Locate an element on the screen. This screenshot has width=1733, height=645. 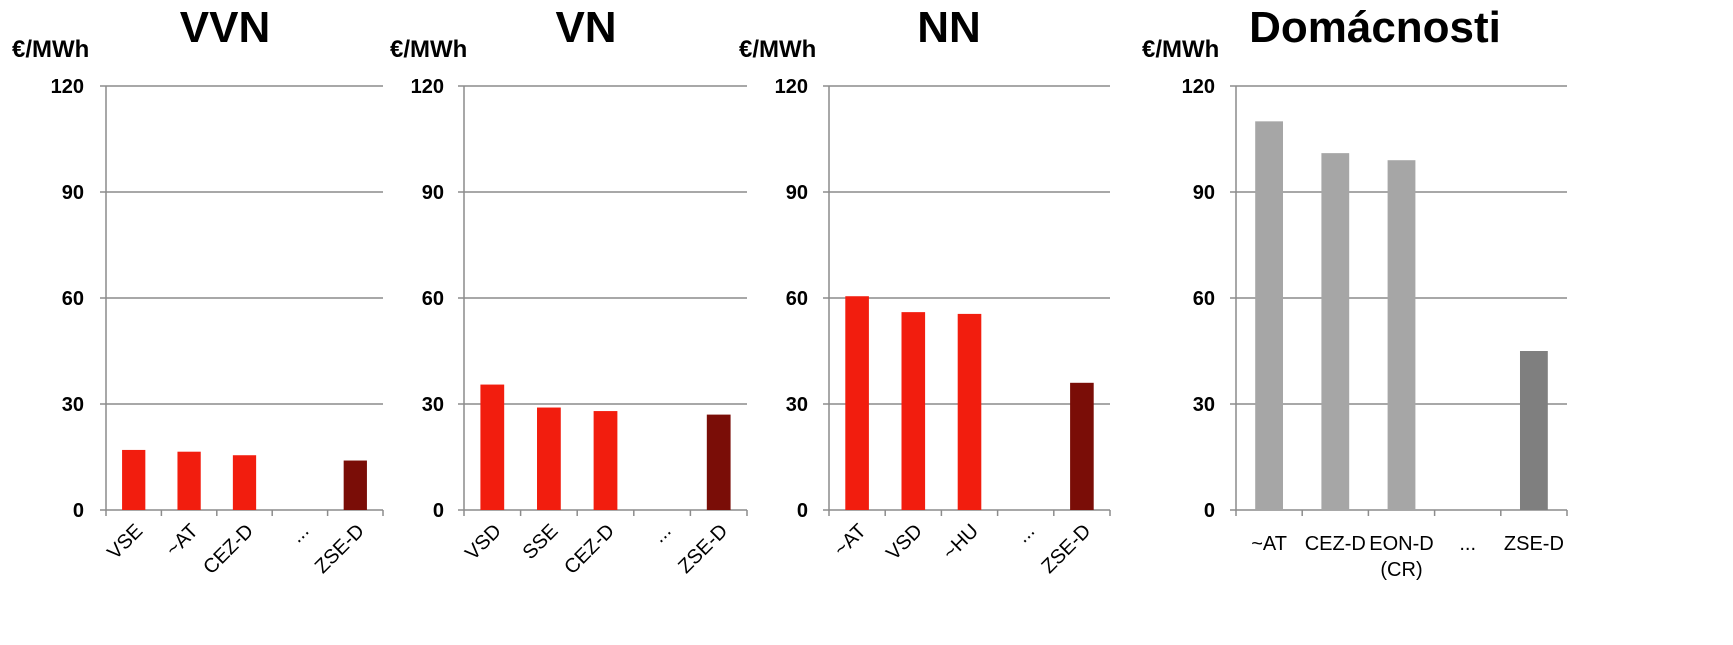
chart-title: Domácnosti is located at coordinates (1375, 27).